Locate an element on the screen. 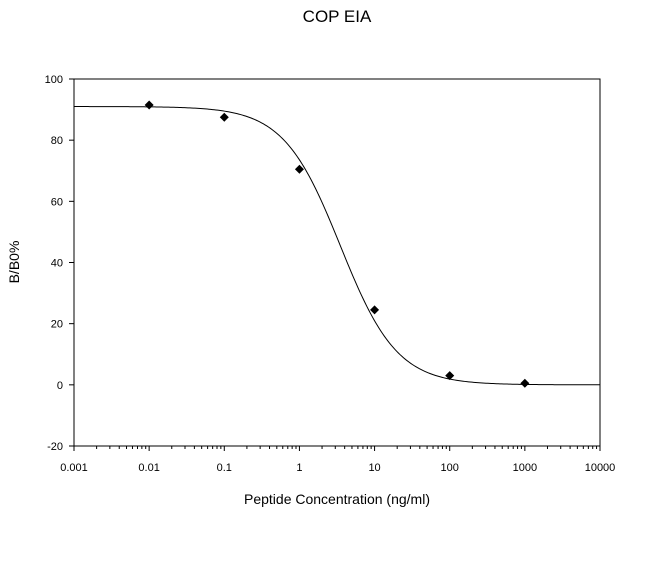 This screenshot has height=571, width=650. x-axis-label: Peptide Concentration (ng/ml) is located at coordinates (337, 499).